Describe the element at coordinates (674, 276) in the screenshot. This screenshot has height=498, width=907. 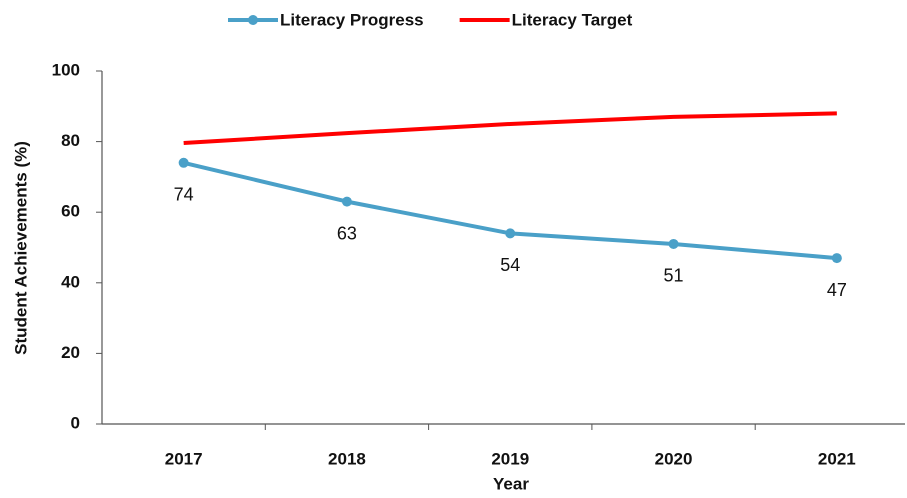
I see `data-label: 51` at that location.